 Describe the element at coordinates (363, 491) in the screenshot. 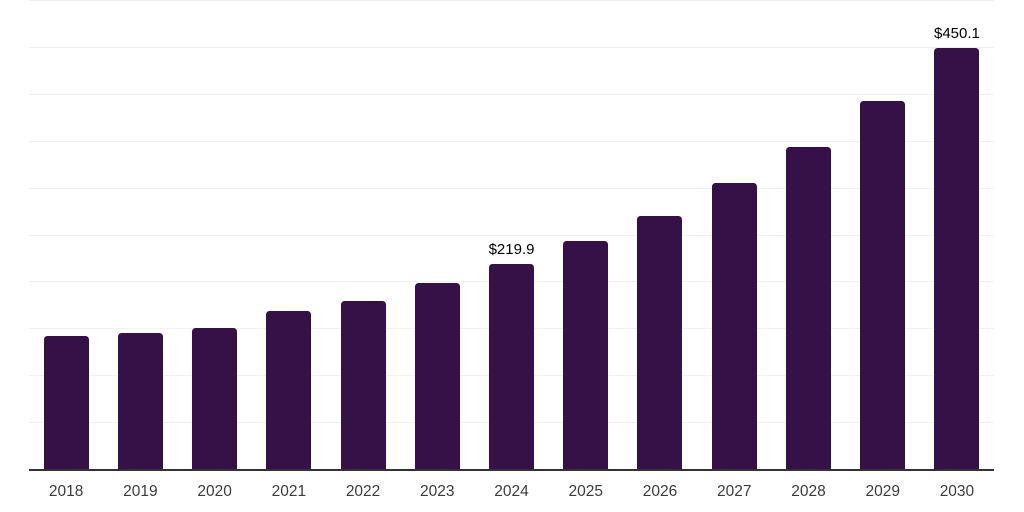

I see `x-tick-label-2022: 2022` at that location.